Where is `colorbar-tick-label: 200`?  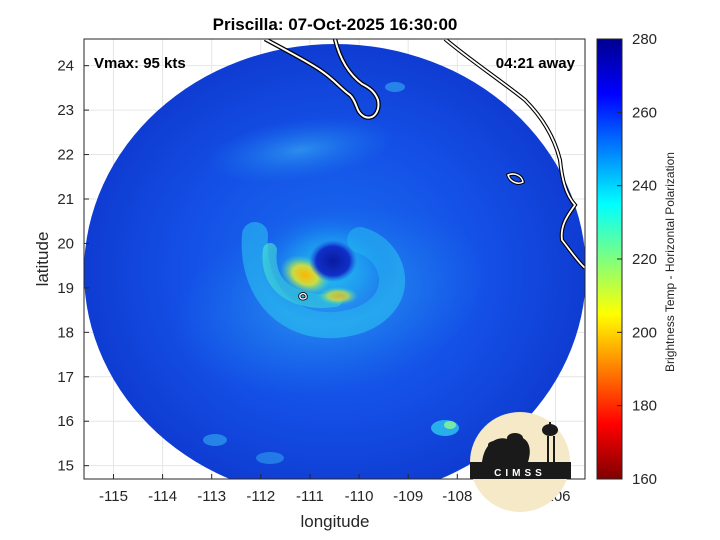 colorbar-tick-label: 200 is located at coordinates (644, 332).